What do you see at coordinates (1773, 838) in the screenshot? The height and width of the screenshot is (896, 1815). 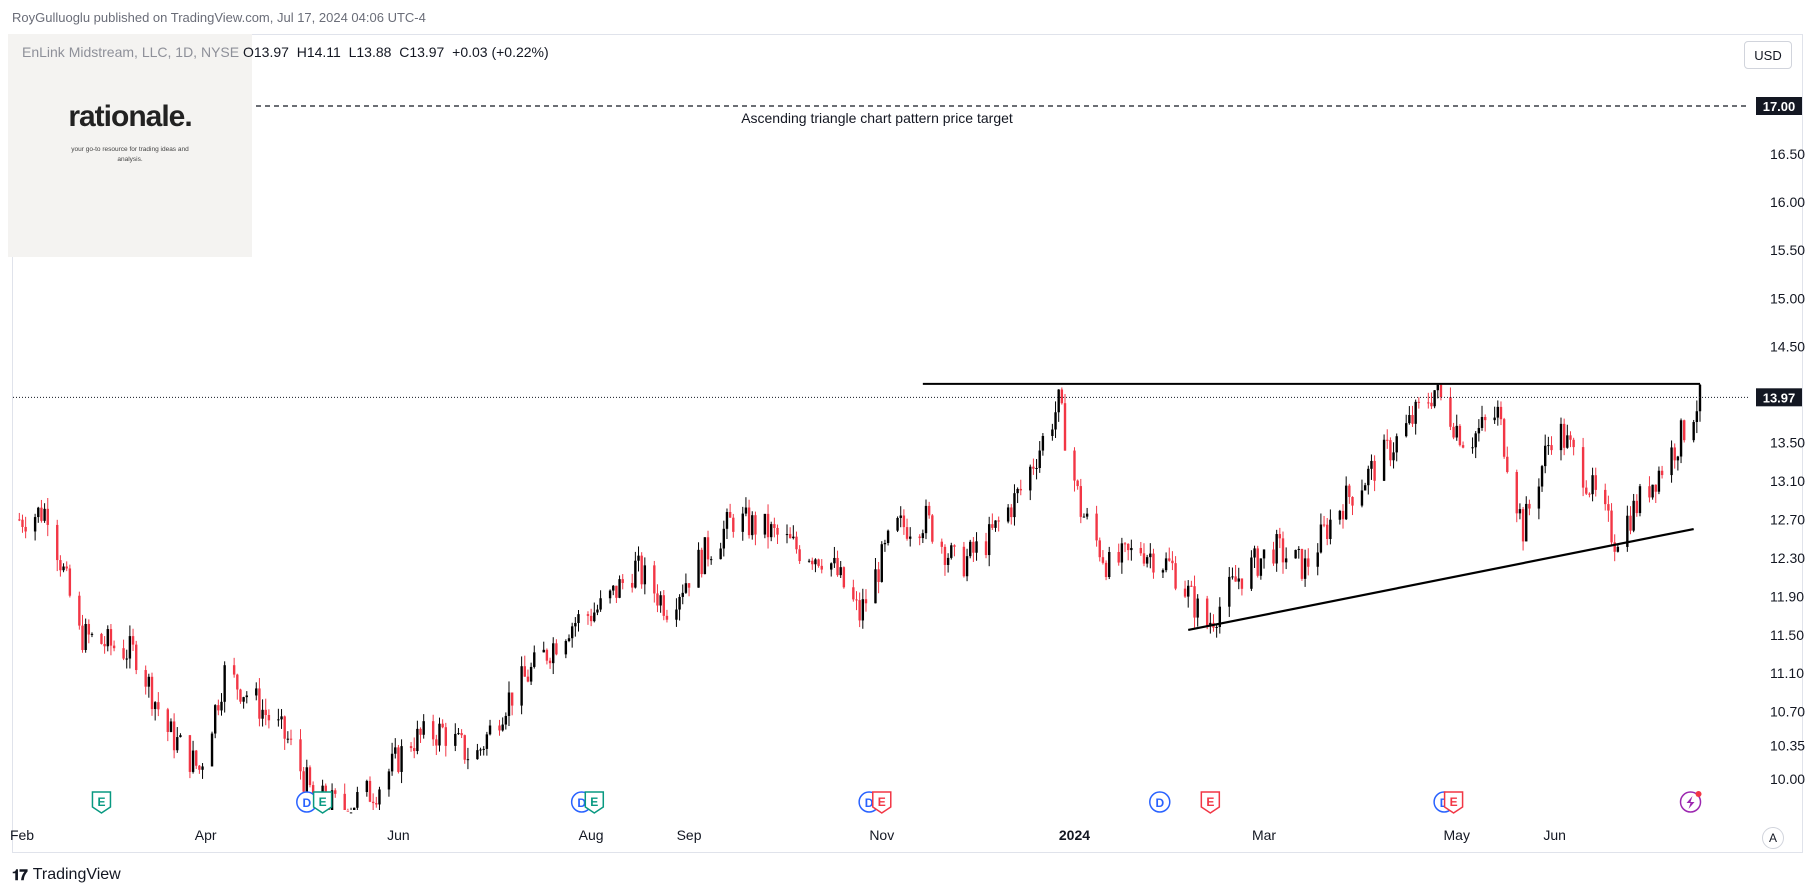 I see `auto-scale-button: A` at bounding box center [1773, 838].